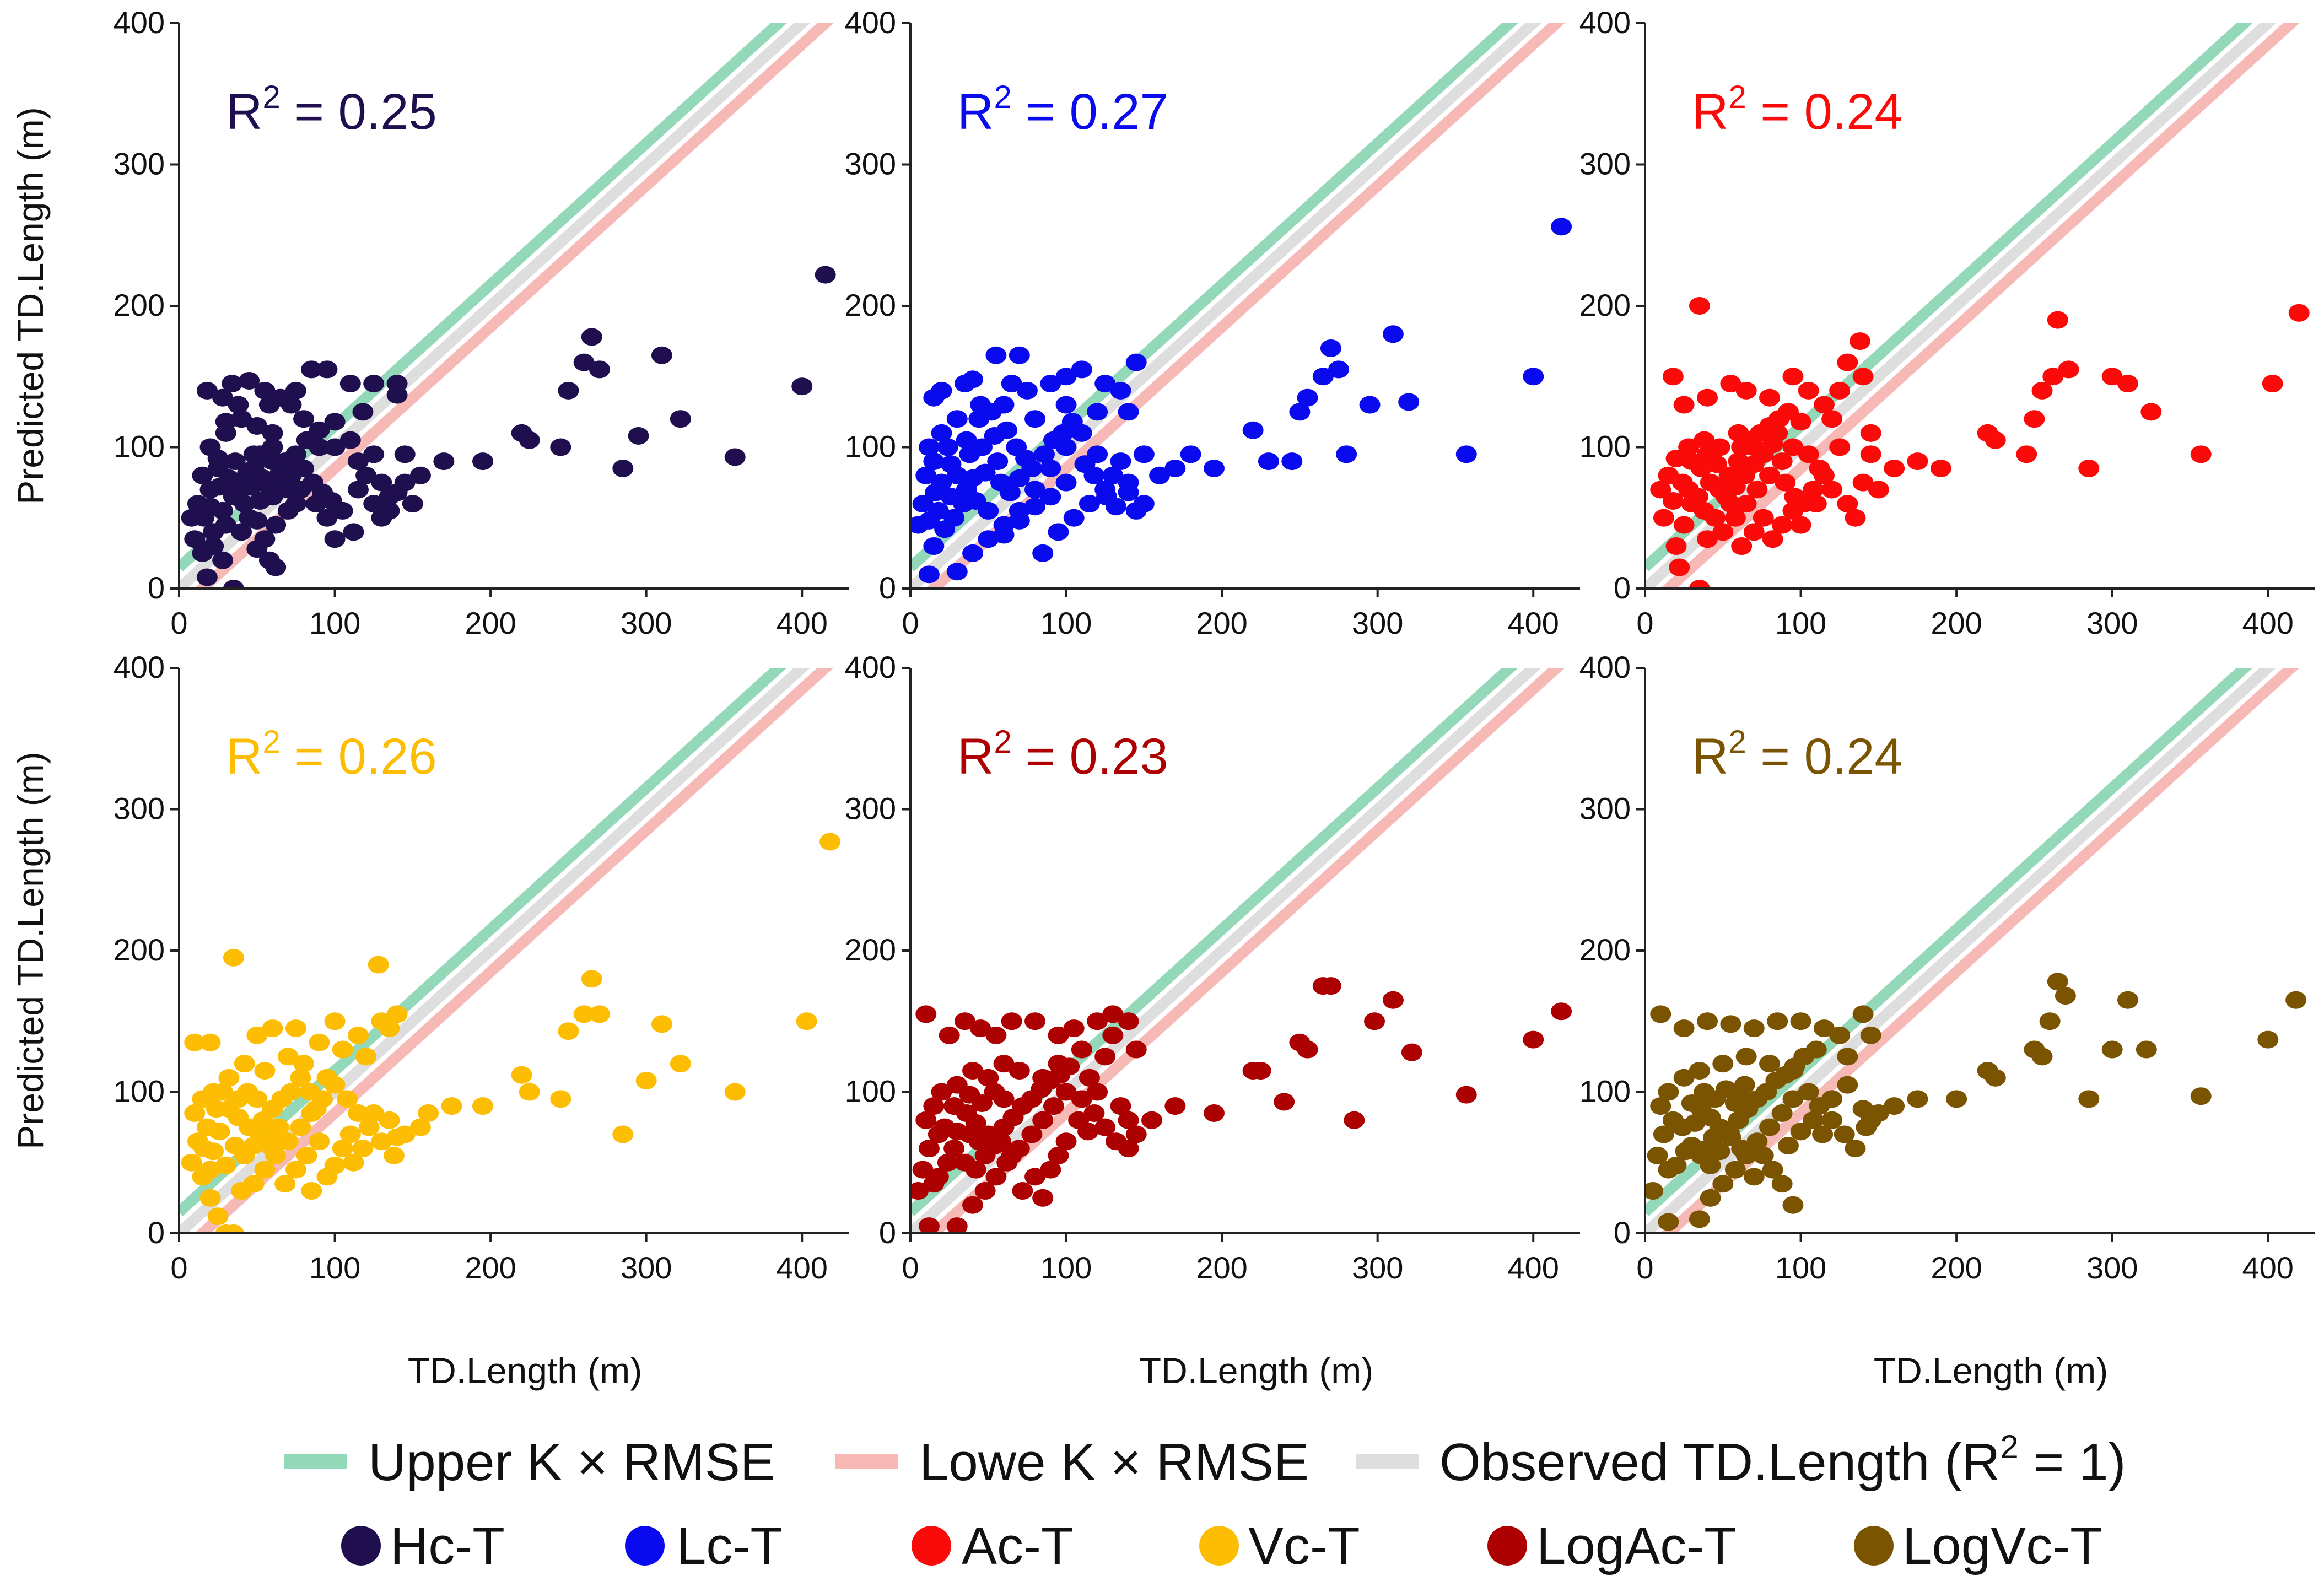 Image resolution: width=2324 pixels, height=1592 pixels. Describe the element at coordinates (993, 1546) in the screenshot. I see `legend-series-ac-t: Ac-T` at that location.